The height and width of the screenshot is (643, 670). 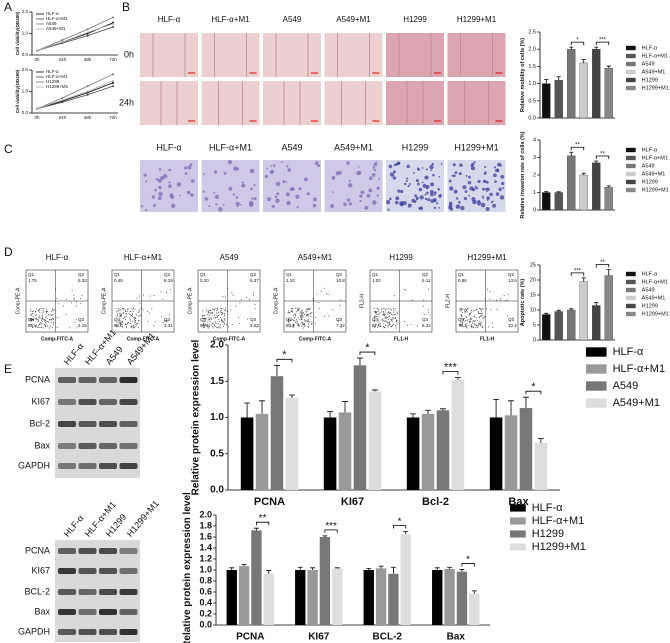 What do you see at coordinates (534, 210) in the screenshot?
I see `y-tick-label: 0` at bounding box center [534, 210].